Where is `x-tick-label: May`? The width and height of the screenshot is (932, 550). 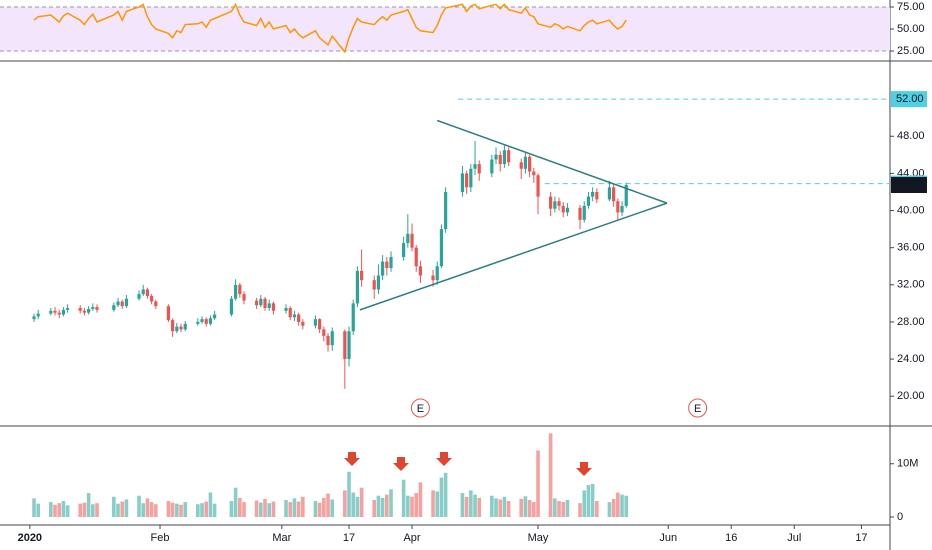
x-tick-label: May is located at coordinates (538, 538).